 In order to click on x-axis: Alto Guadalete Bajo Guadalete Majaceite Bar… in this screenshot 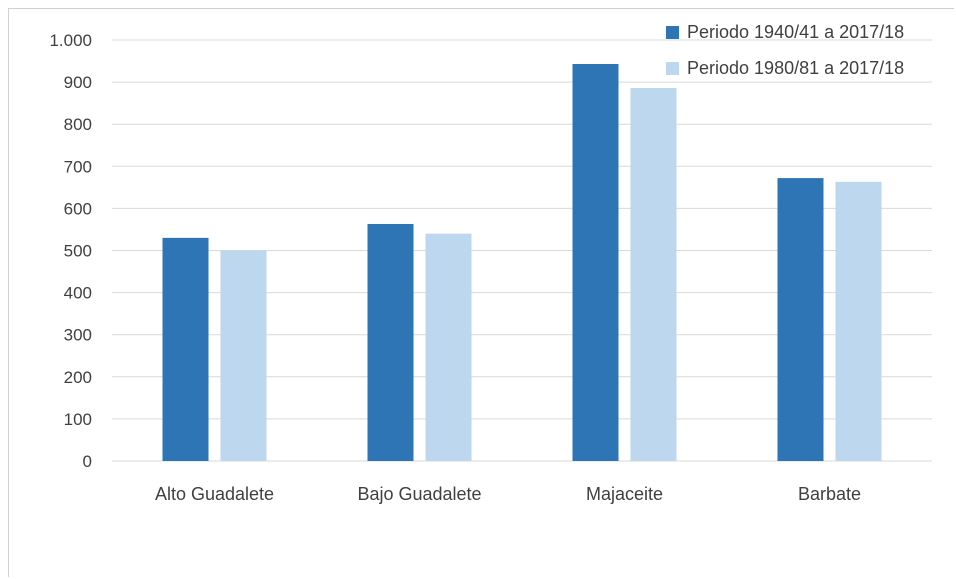, I will do `click(508, 494)`.